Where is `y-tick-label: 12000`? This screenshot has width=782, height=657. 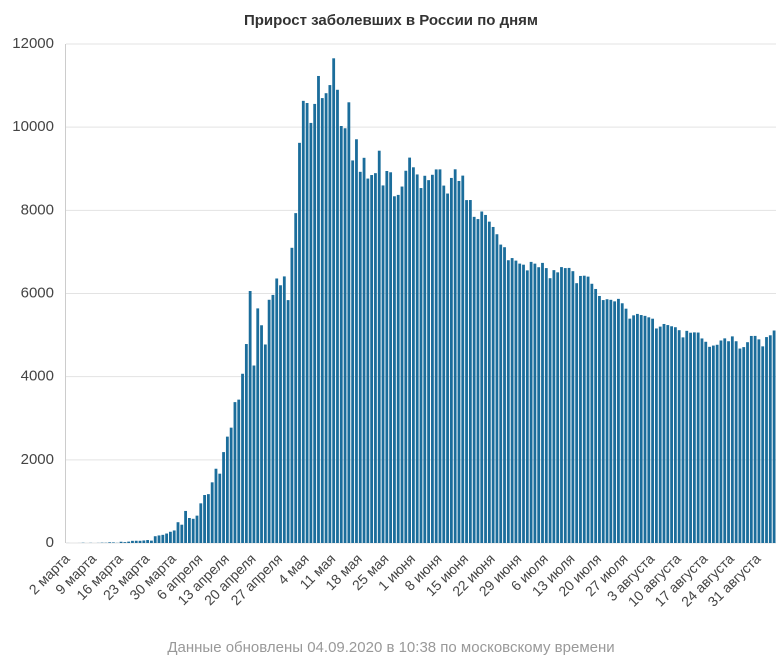 y-tick-label: 12000 is located at coordinates (33, 43).